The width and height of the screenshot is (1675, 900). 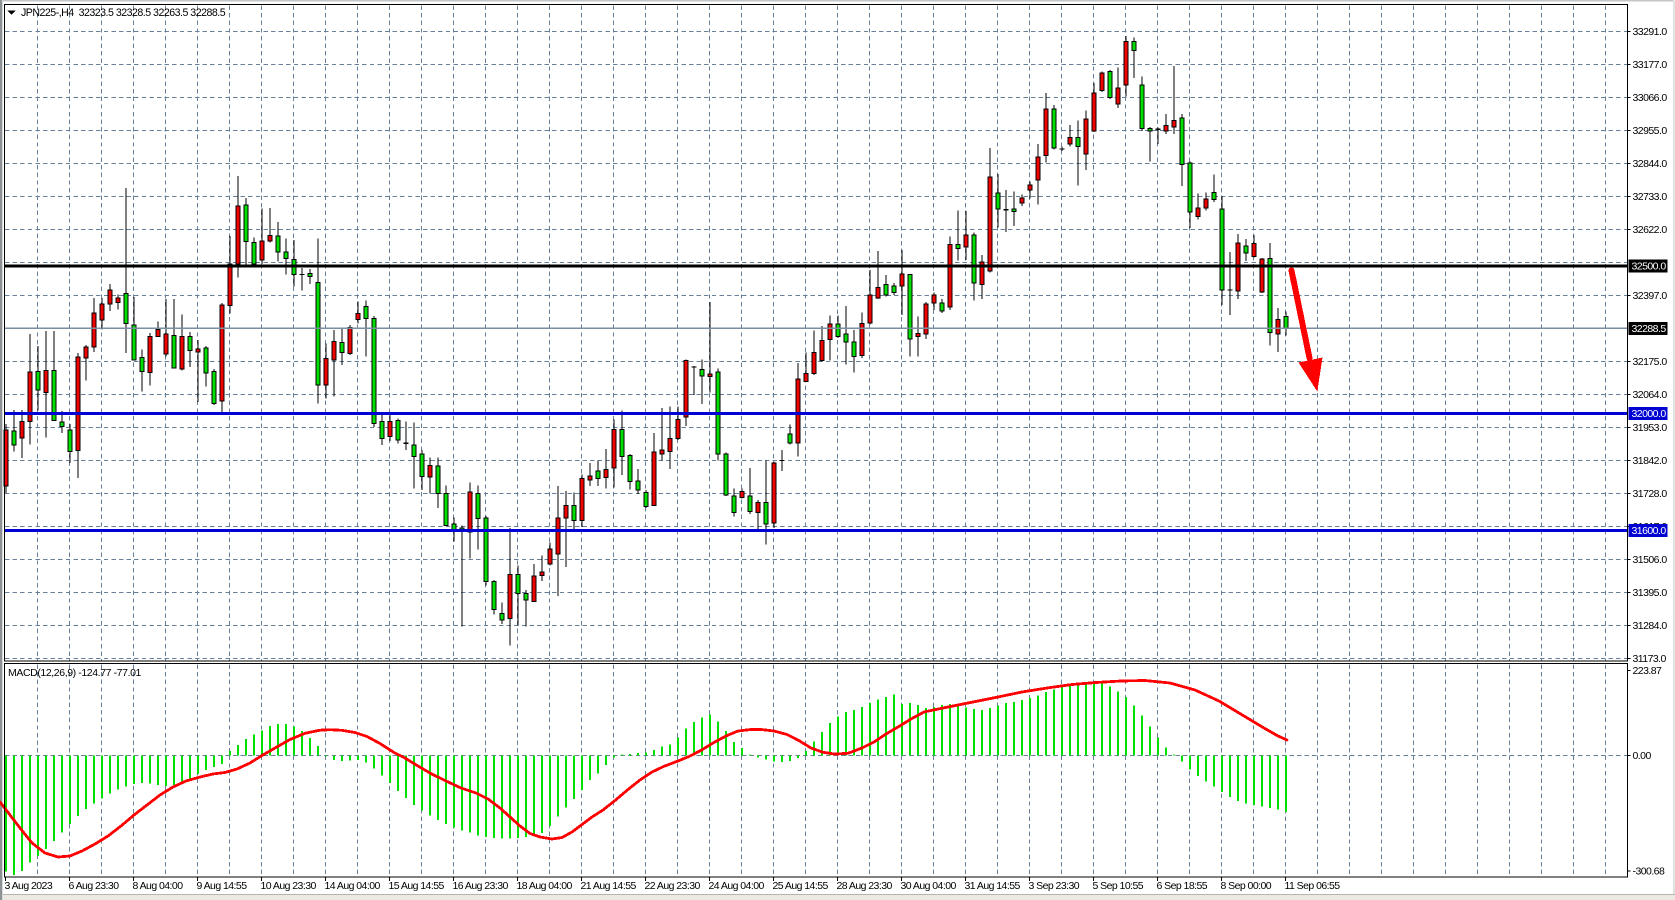 I want to click on svg-text: 5 Sep 10:55, so click(x=1118, y=886).